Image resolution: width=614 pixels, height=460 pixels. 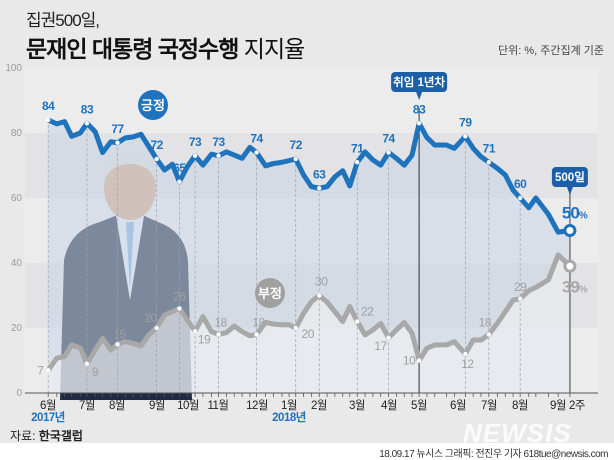 What do you see at coordinates (367, 312) in the screenshot?
I see `data-label: 22` at bounding box center [367, 312].